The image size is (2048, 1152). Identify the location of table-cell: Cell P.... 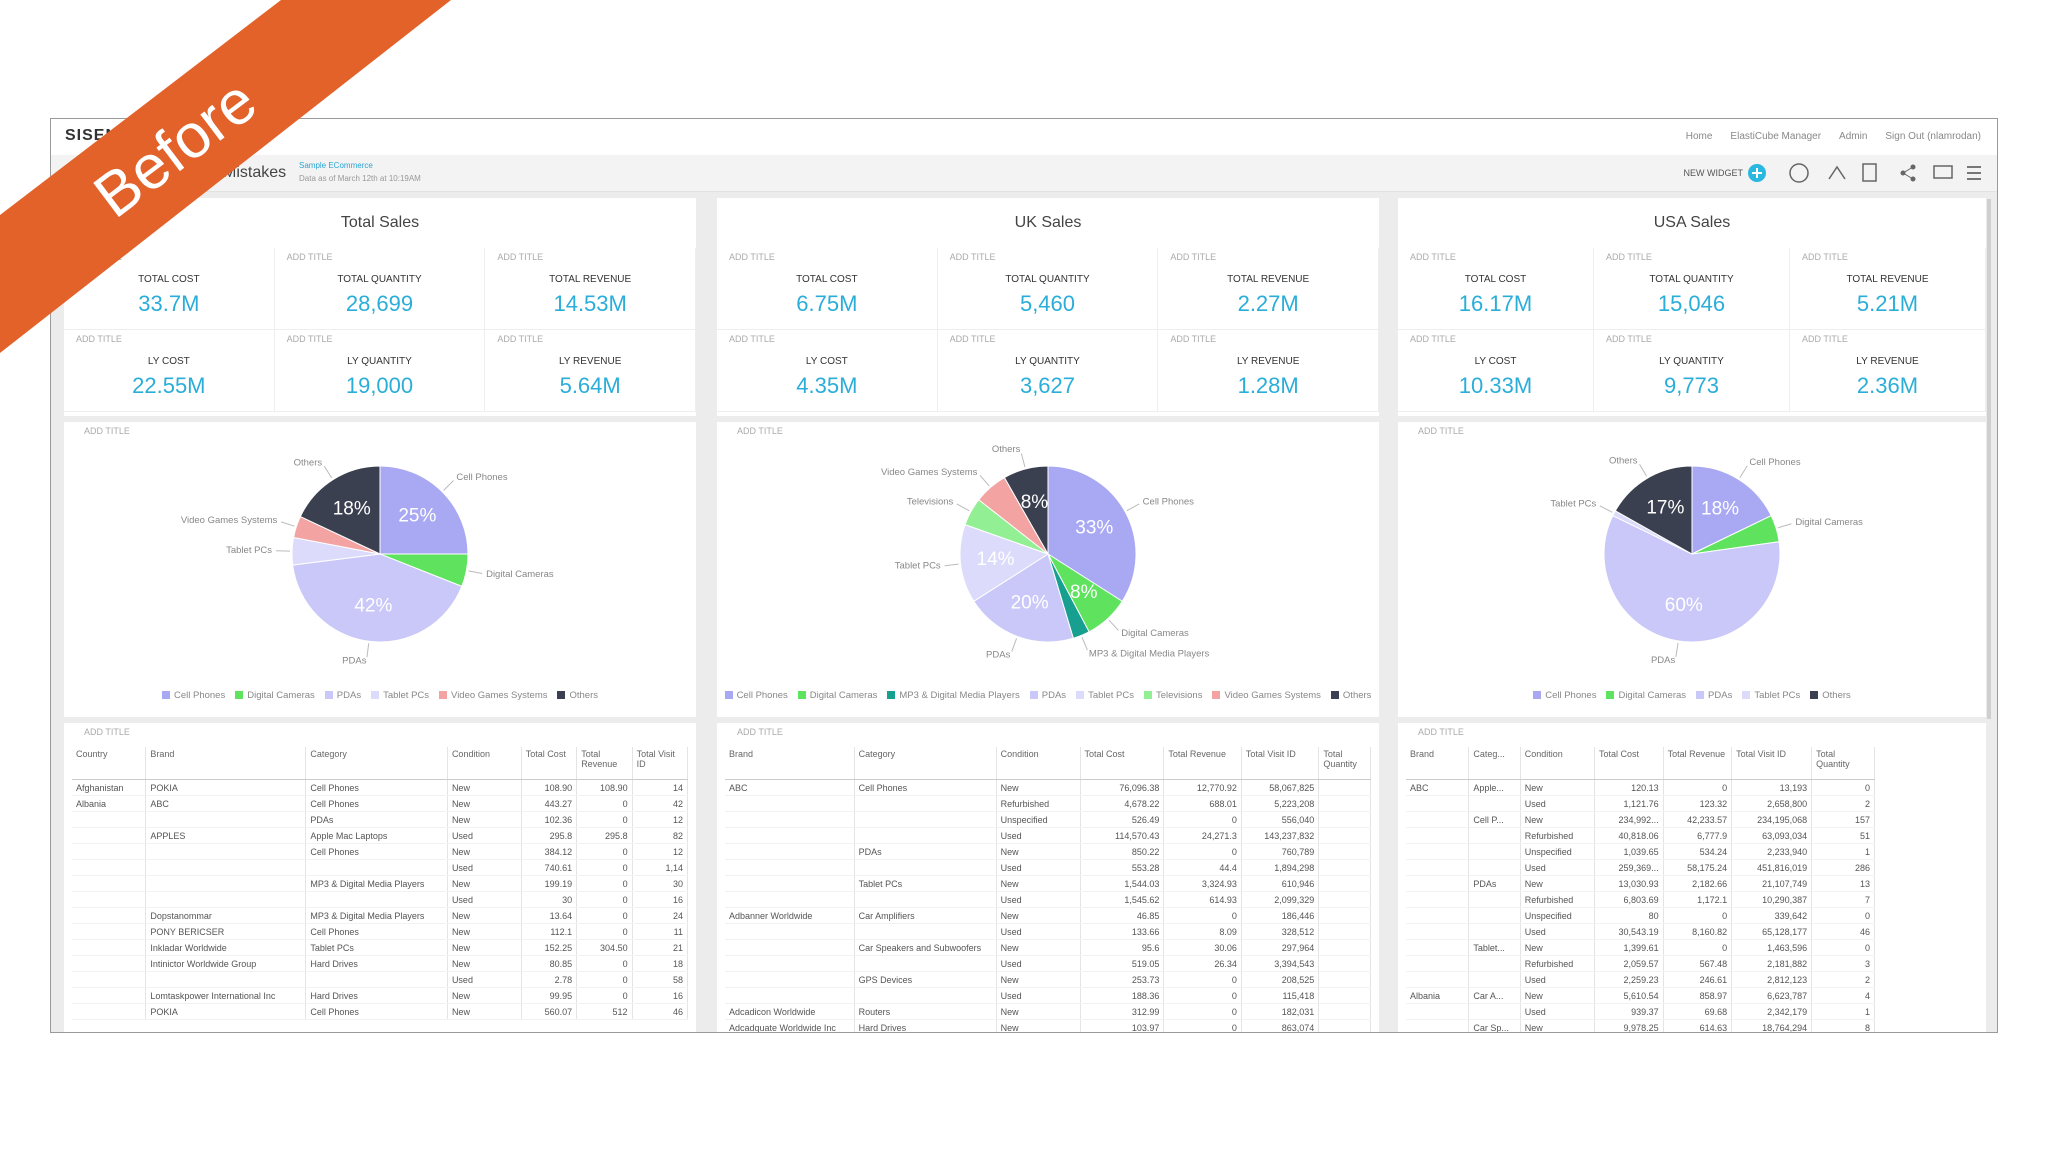
(1494, 819).